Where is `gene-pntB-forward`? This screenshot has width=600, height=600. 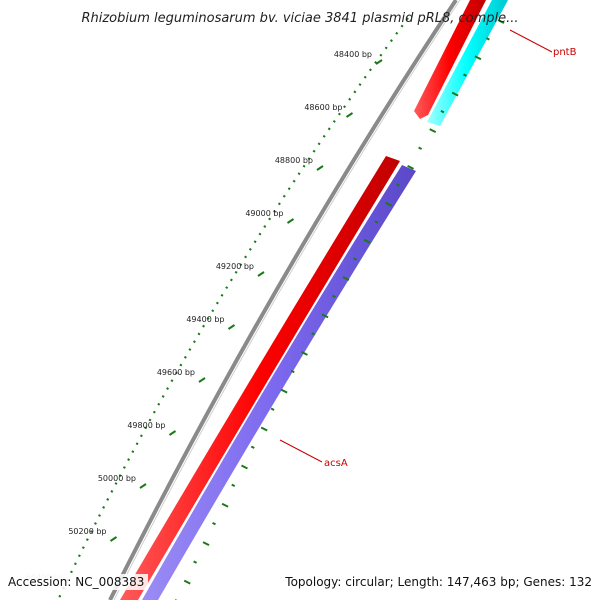 gene-pntB-forward is located at coordinates (450, 59).